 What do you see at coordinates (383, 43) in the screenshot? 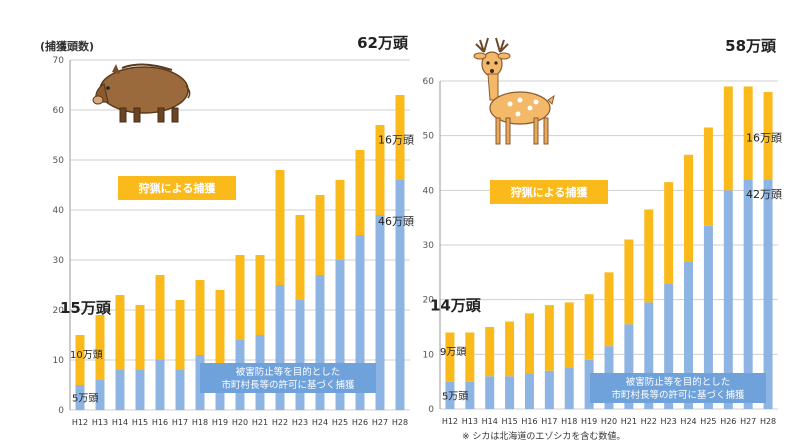
I see `annotation-total-end: 62万頭` at bounding box center [383, 43].